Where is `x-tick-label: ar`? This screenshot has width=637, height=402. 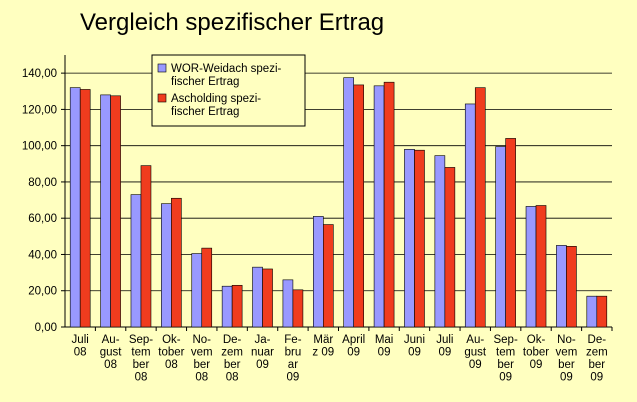 x-tick-label: ar is located at coordinates (293, 365).